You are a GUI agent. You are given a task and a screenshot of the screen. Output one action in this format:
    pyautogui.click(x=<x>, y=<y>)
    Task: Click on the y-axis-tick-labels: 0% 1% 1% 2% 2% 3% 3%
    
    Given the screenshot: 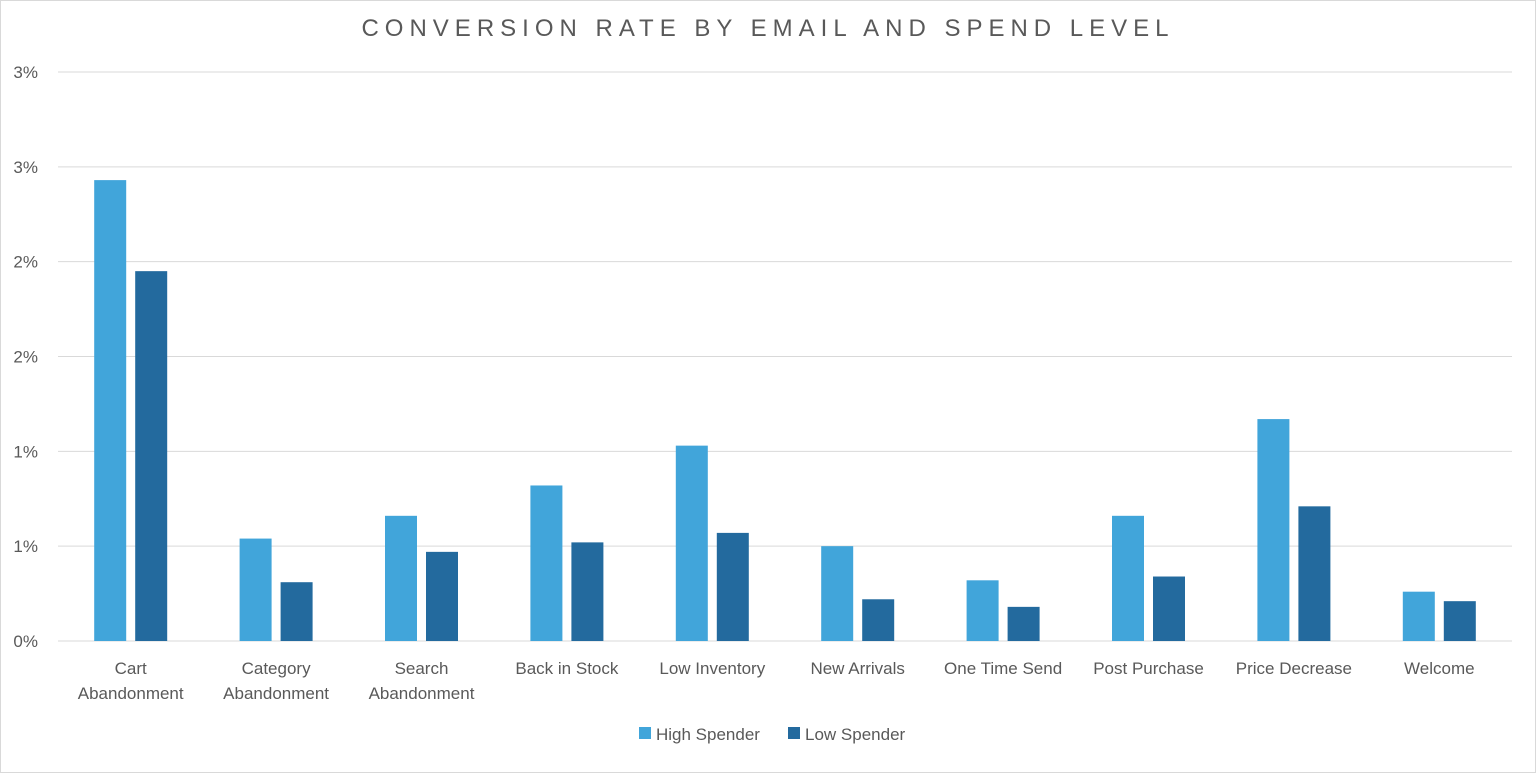 What is the action you would take?
    pyautogui.click(x=25, y=357)
    